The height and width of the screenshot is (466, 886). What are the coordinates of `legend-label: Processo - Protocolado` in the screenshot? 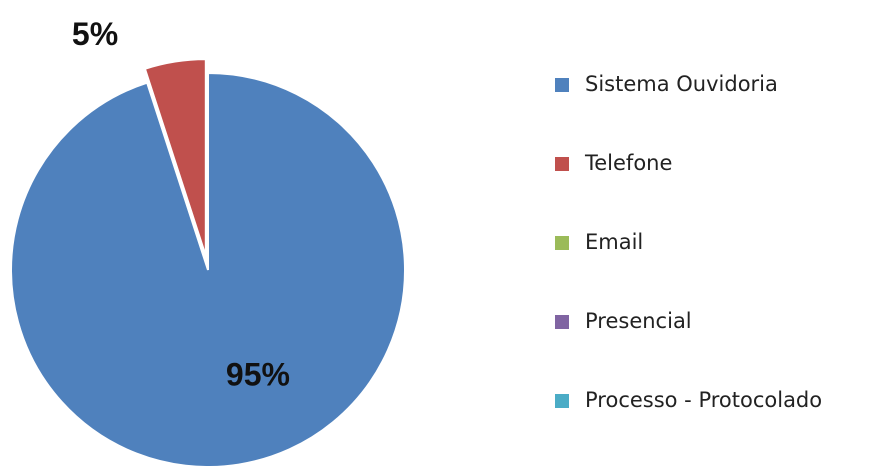 It's located at (703, 400).